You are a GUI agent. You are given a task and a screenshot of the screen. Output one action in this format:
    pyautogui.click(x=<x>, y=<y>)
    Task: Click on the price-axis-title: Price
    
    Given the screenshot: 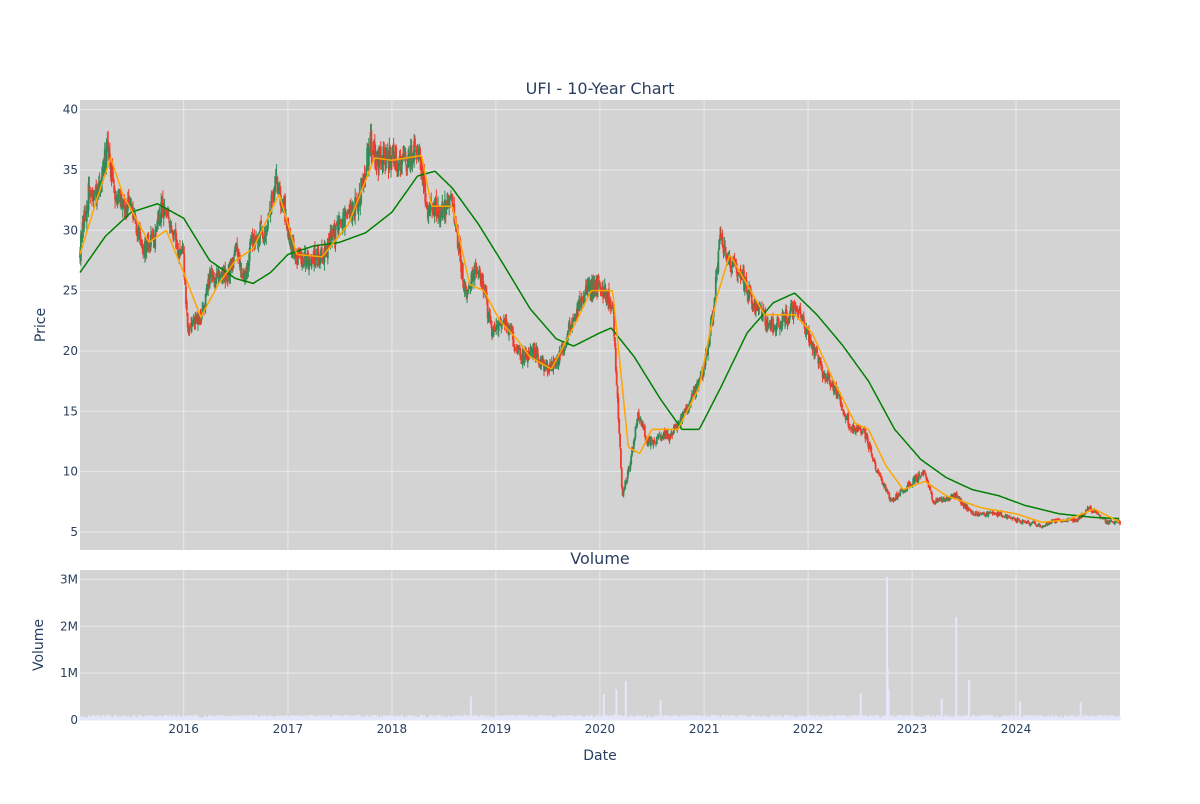 What is the action you would take?
    pyautogui.click(x=41, y=325)
    